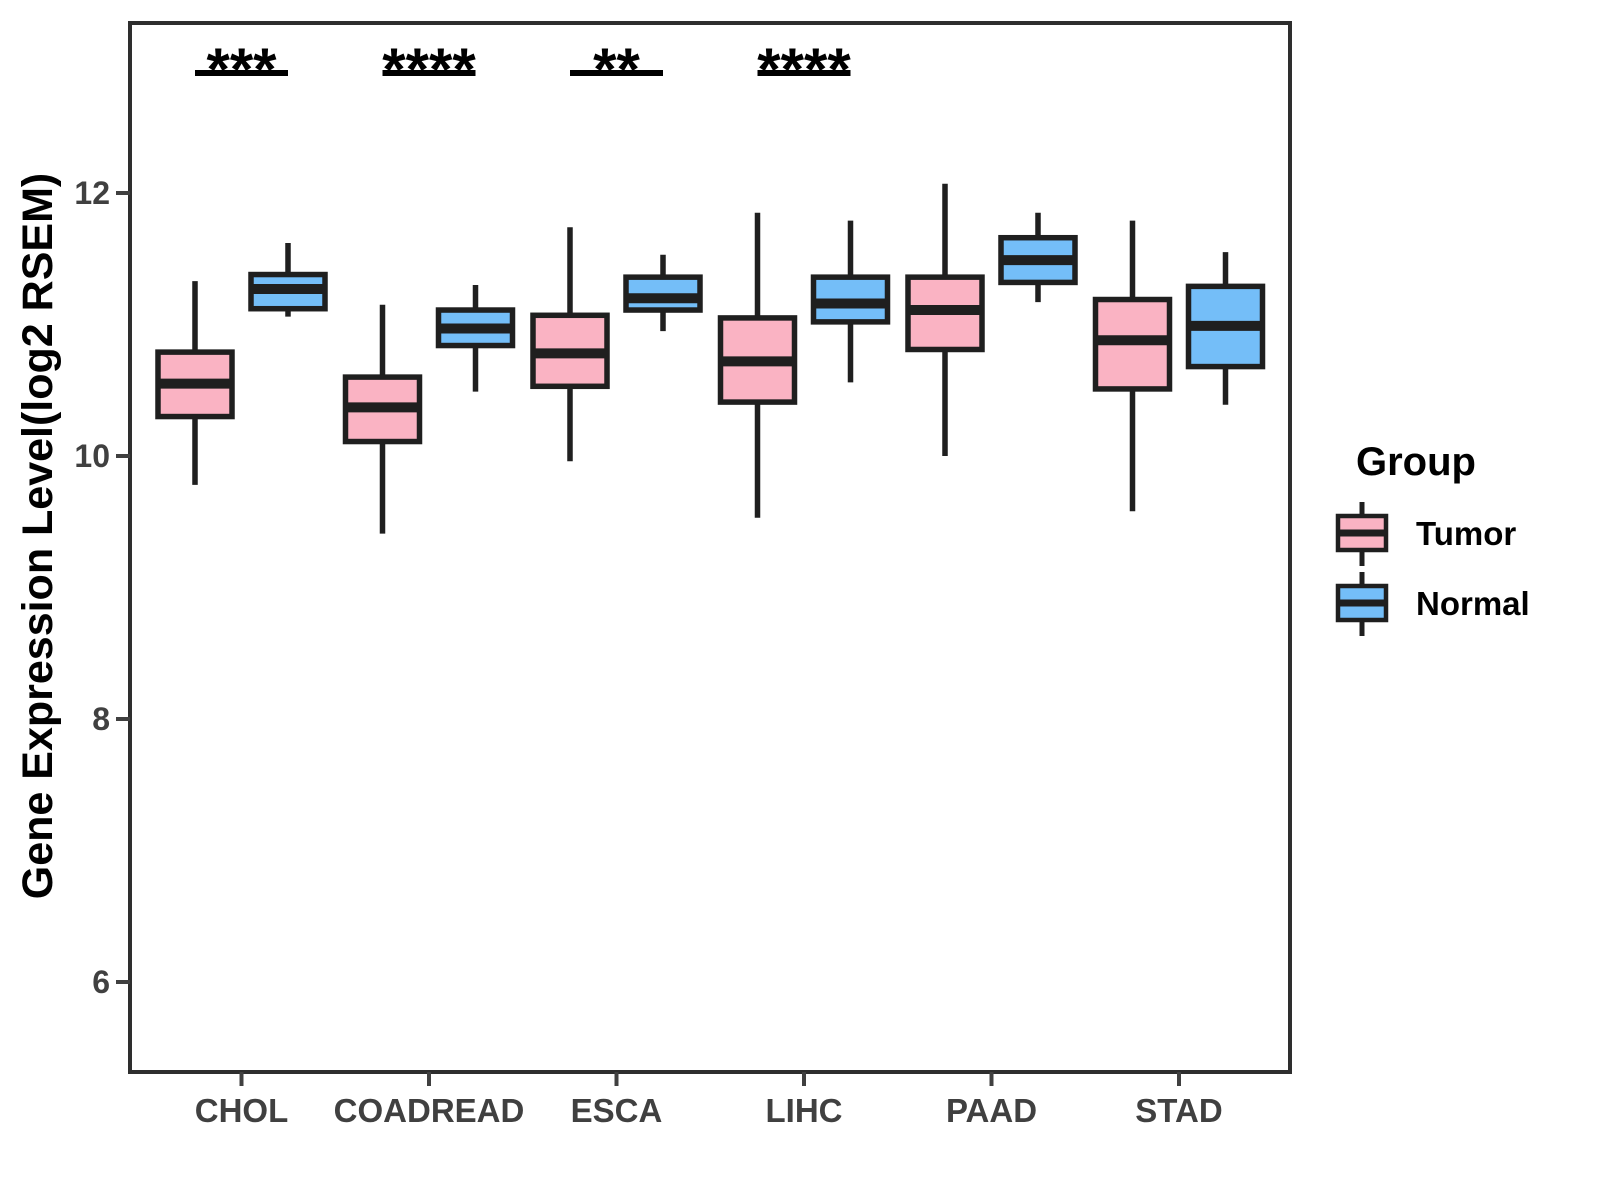 The width and height of the screenshot is (1600, 1200). What do you see at coordinates (429, 1110) in the screenshot?
I see `x-tick-label-coadread: COADREAD` at bounding box center [429, 1110].